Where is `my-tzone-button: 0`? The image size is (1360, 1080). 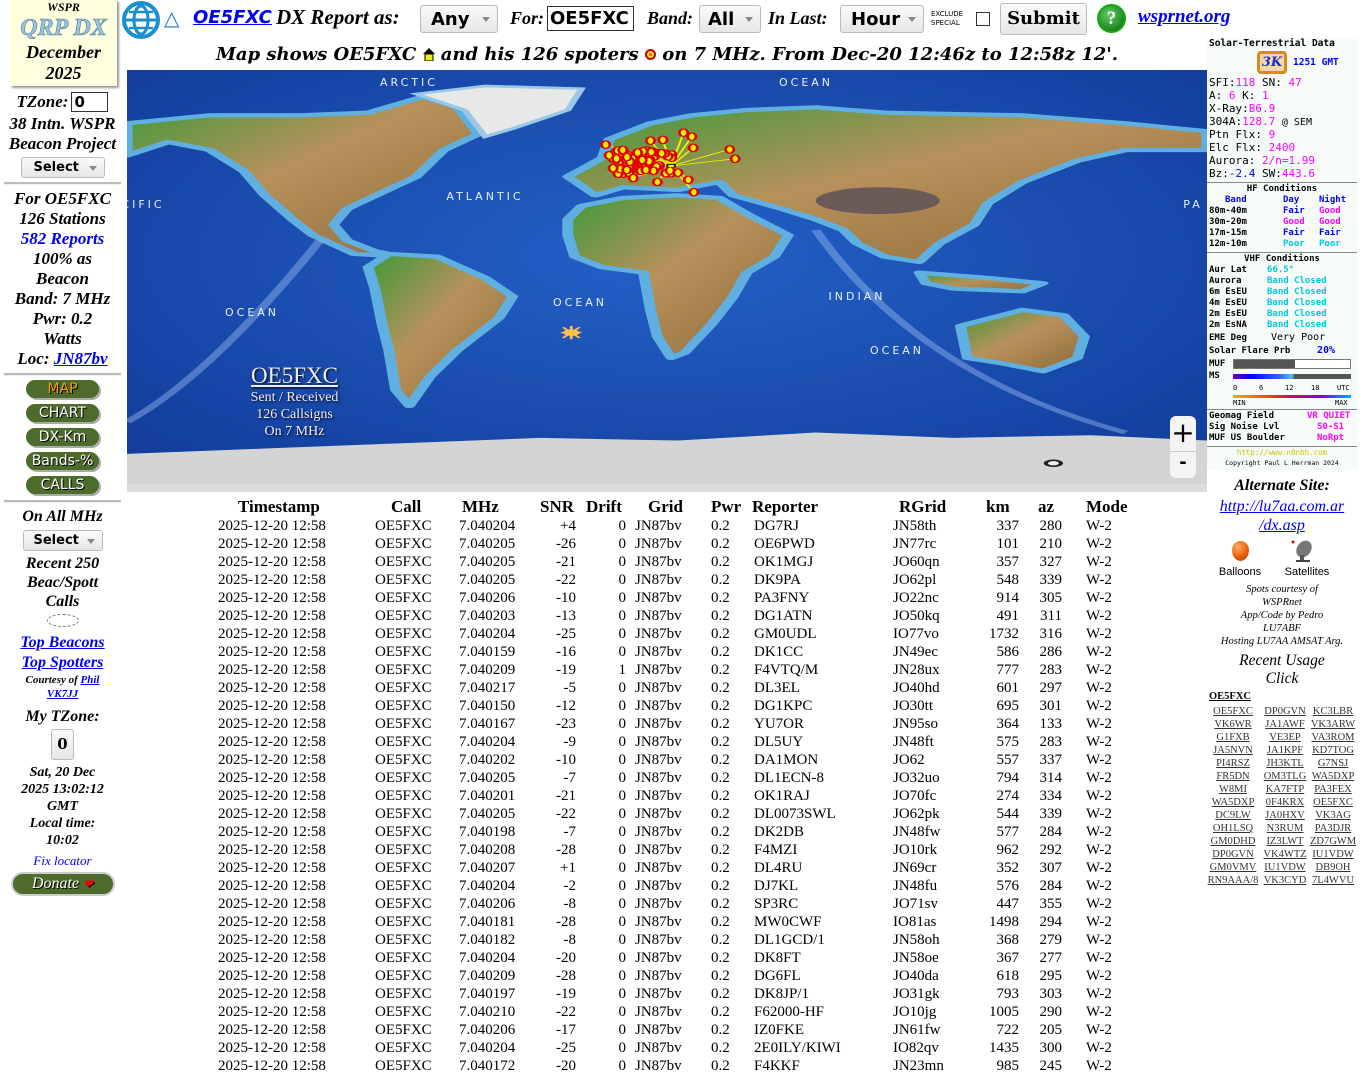 my-tzone-button: 0 is located at coordinates (62, 744).